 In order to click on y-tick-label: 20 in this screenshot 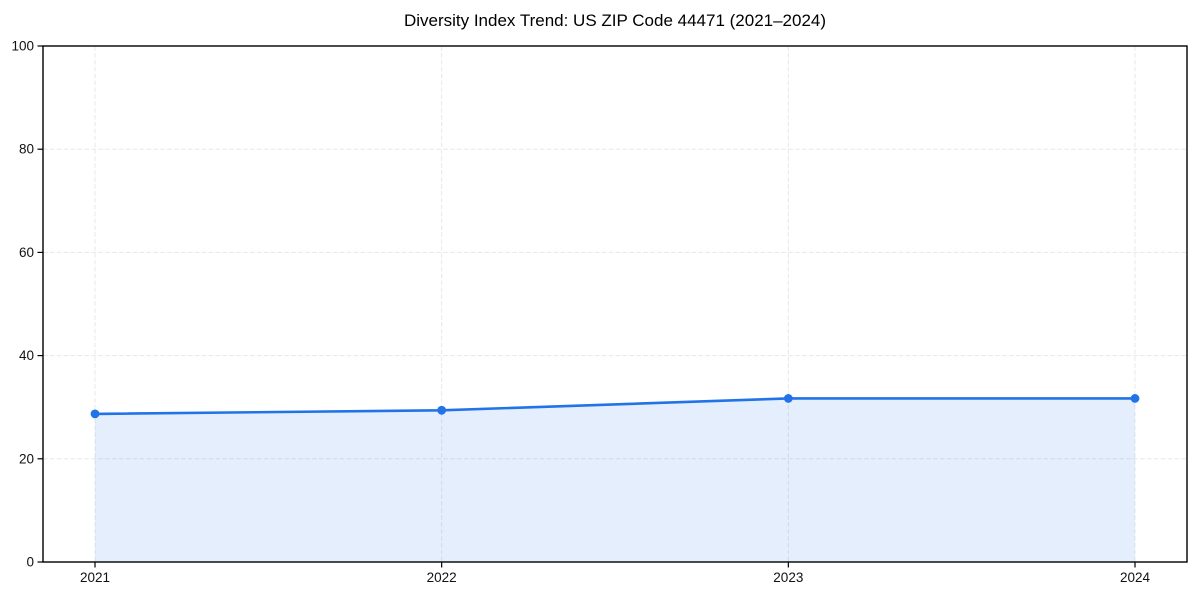, I will do `click(26, 458)`.